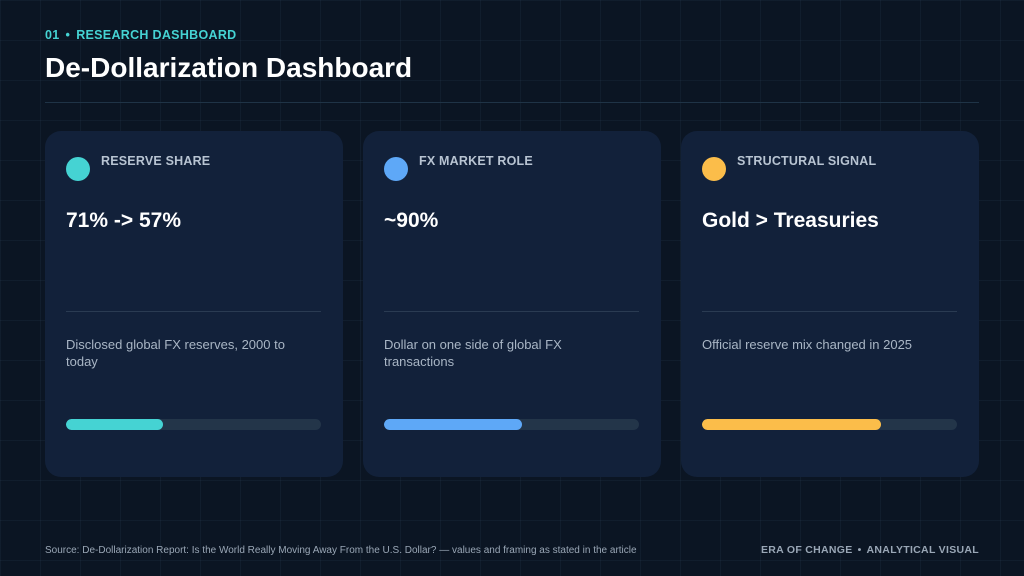  What do you see at coordinates (123, 220) in the screenshot?
I see `card-value: 71% -> 57%` at bounding box center [123, 220].